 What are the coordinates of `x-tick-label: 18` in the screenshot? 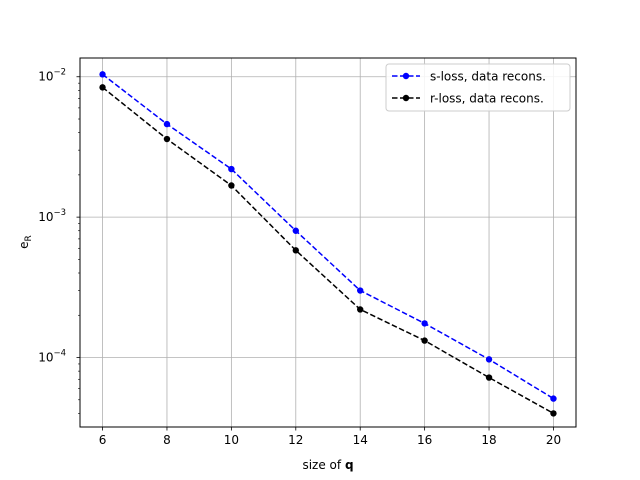 It's located at (488, 440).